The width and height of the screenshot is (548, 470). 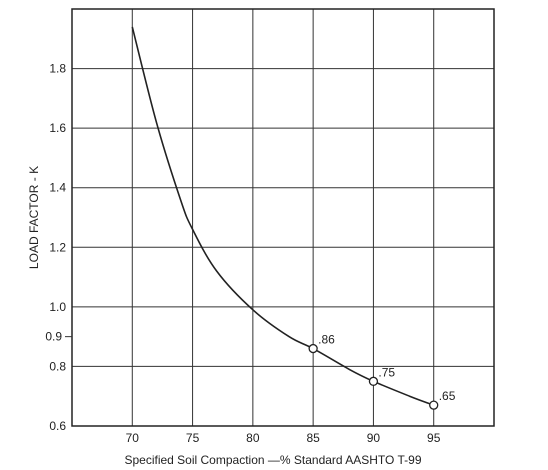 I want to click on x-tick-label: 80, so click(x=253, y=438).